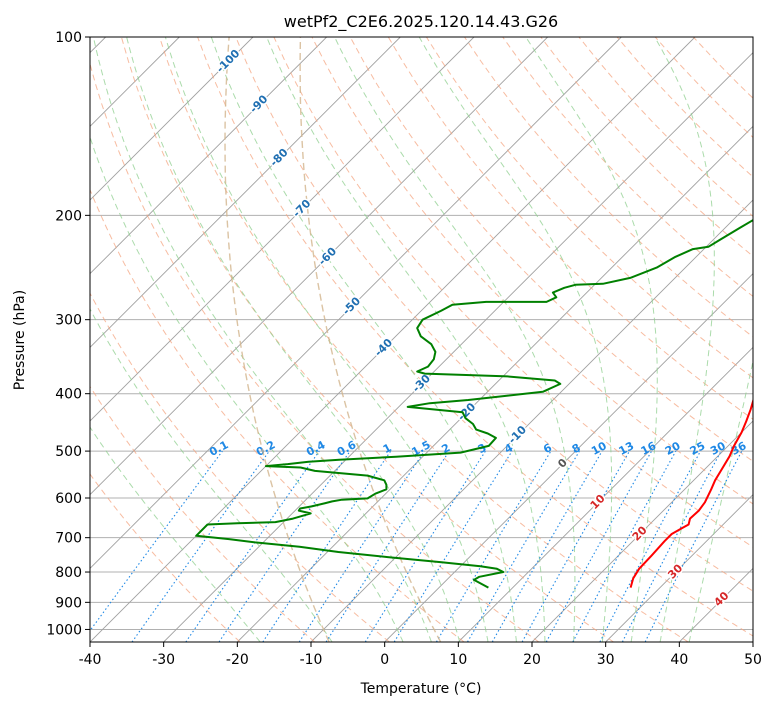 This screenshot has width=775, height=708. Describe the element at coordinates (277, 339) in the screenshot. I see `reference-curve` at that location.